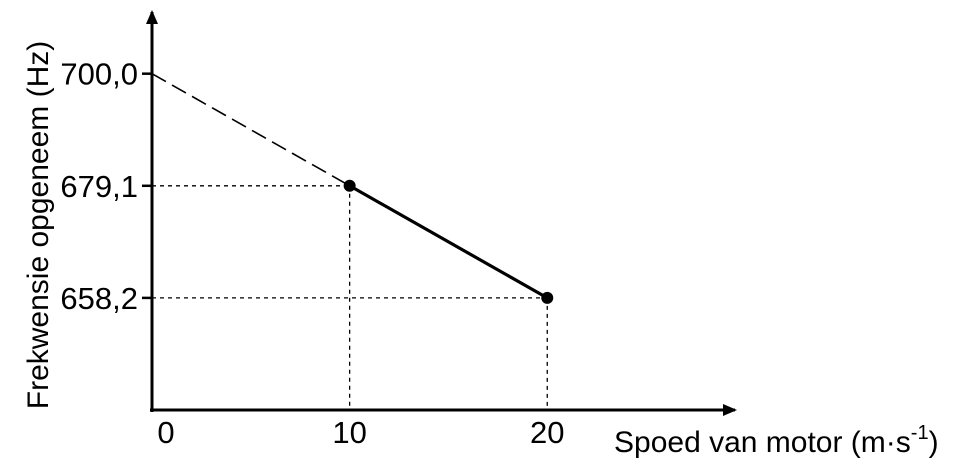  What do you see at coordinates (99, 186) in the screenshot?
I see `y-tick-label: 679,1` at bounding box center [99, 186].